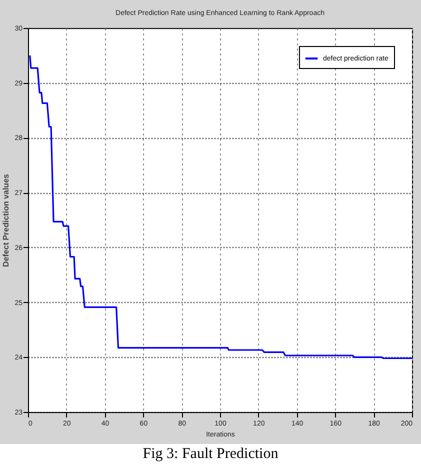 This screenshot has width=421, height=471. I want to click on y-axis-title: Defect Prediction values, so click(6, 220).